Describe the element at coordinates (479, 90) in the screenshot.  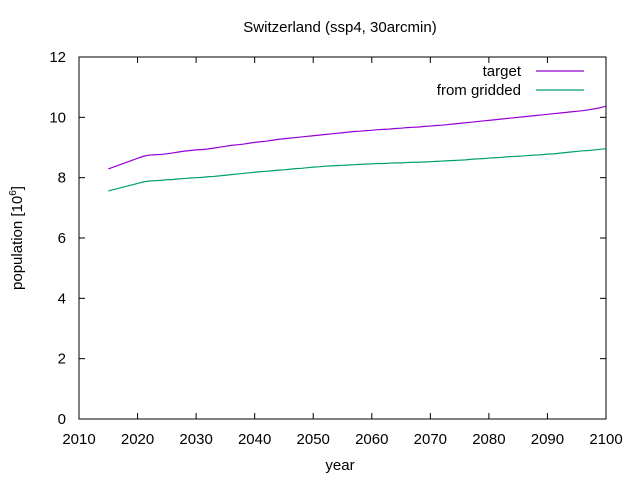
I see `legend-label-1: from gridded` at that location.